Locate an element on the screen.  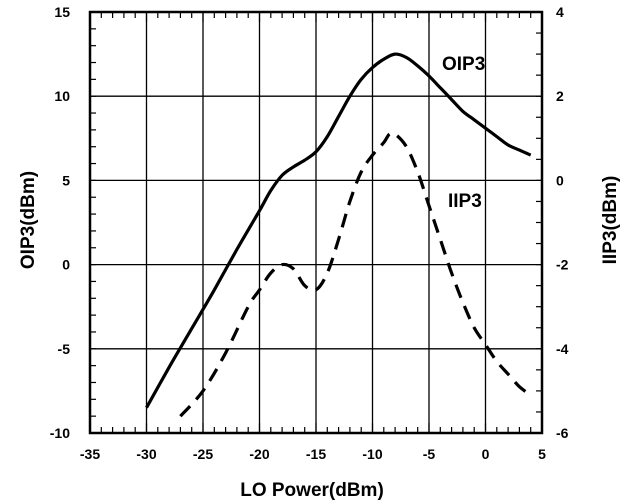
oip3-series-label: OIP3 is located at coordinates (463, 64).